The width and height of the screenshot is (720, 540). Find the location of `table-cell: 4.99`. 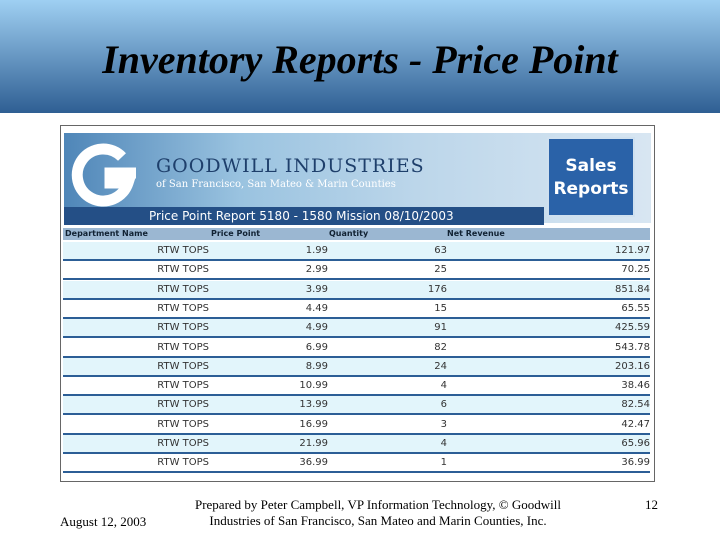

table-cell: 4.99 is located at coordinates (316, 328).